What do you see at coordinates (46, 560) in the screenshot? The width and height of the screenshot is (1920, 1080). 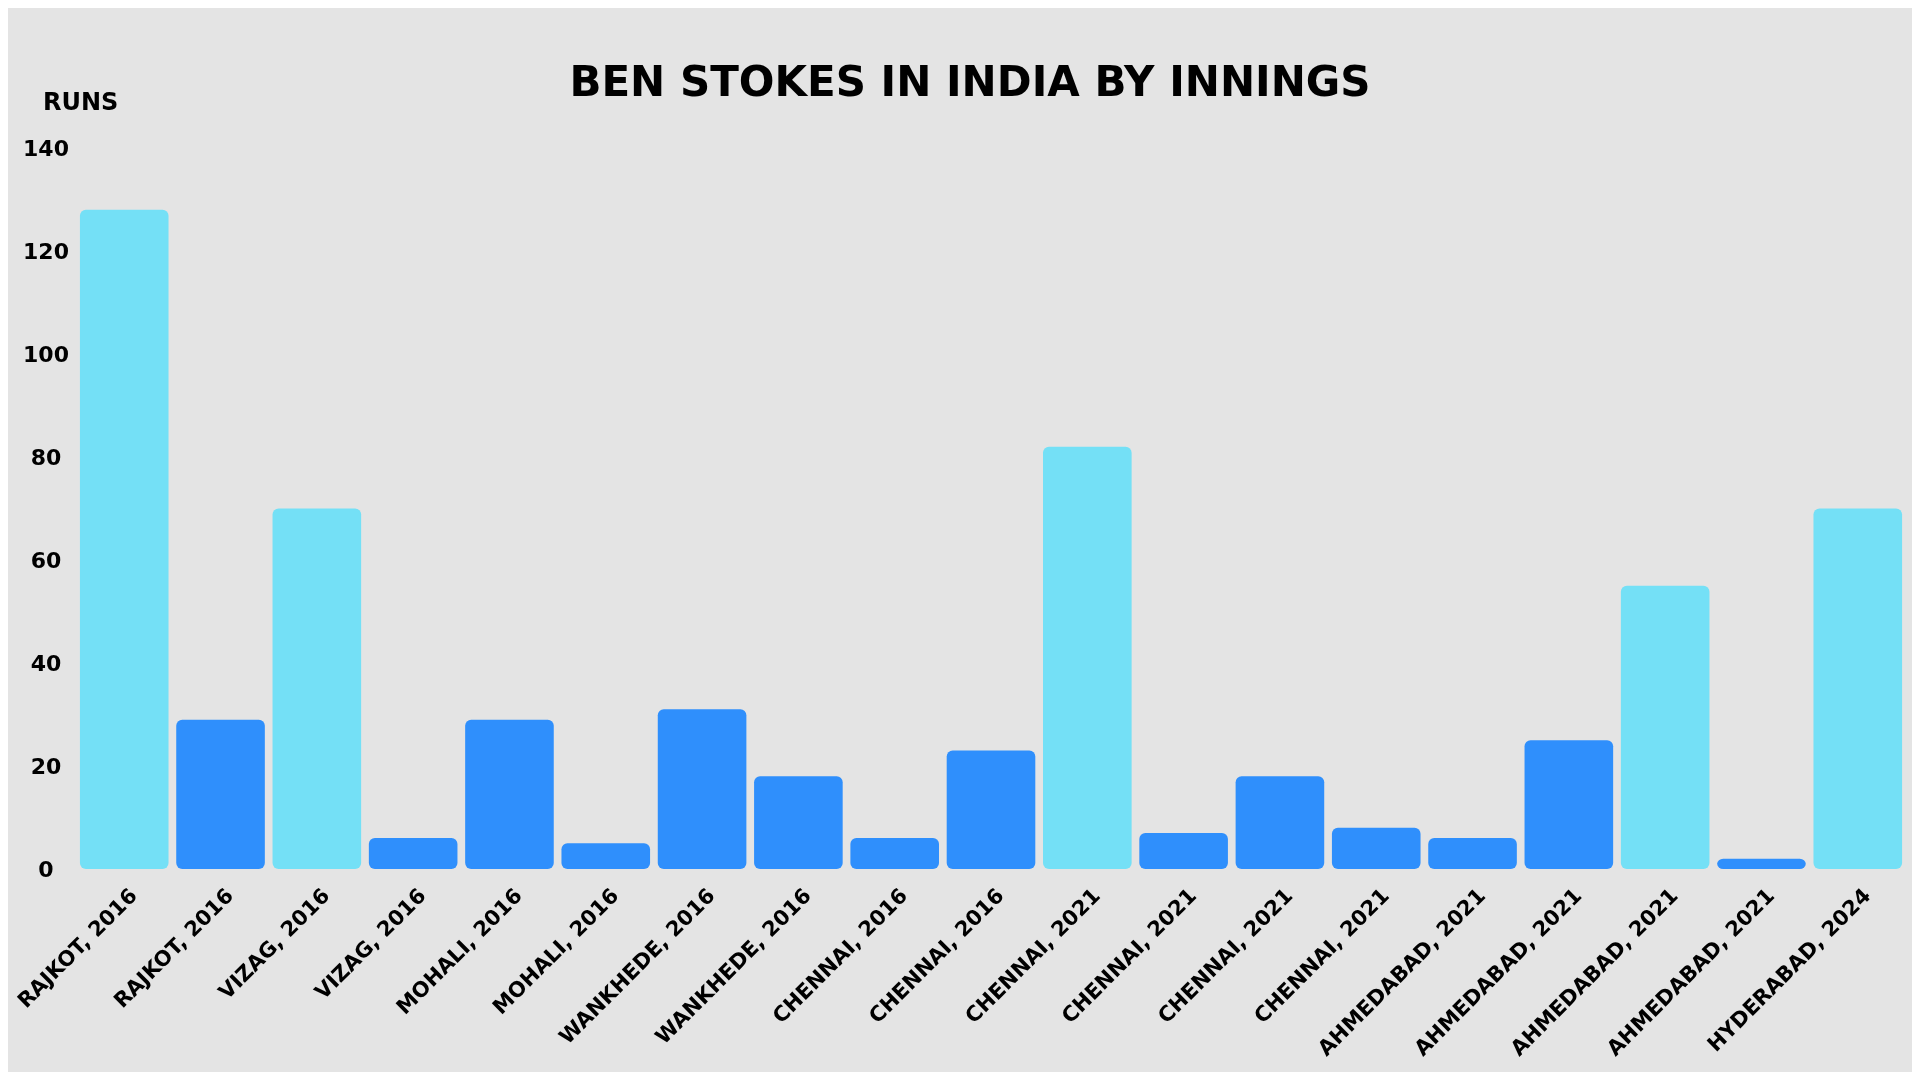 I see `y-tick-label: 60` at bounding box center [46, 560].